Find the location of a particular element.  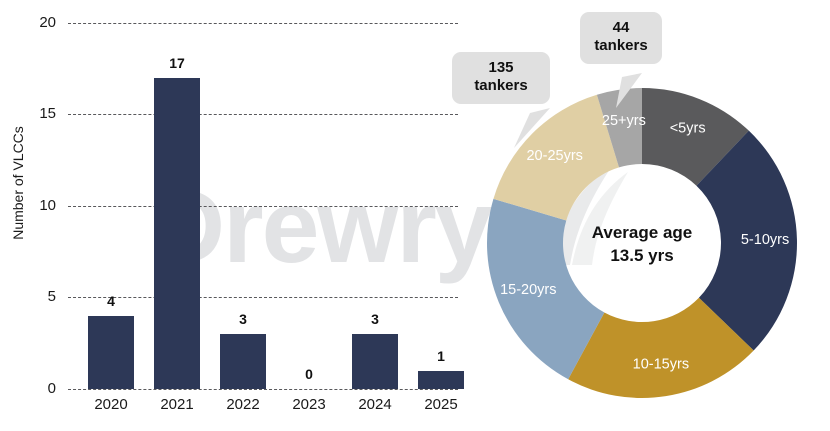

x-tick-label-2021: 2021 is located at coordinates (177, 404).